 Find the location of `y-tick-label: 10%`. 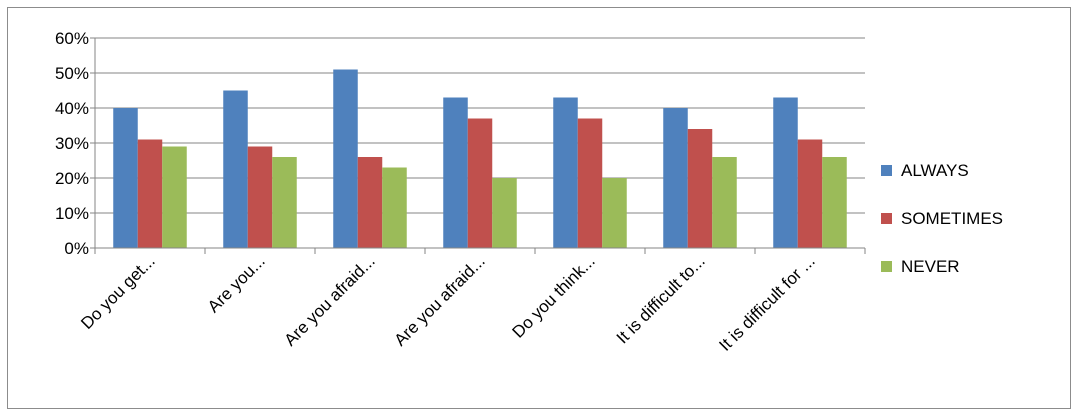

y-tick-label: 10% is located at coordinates (72, 213).